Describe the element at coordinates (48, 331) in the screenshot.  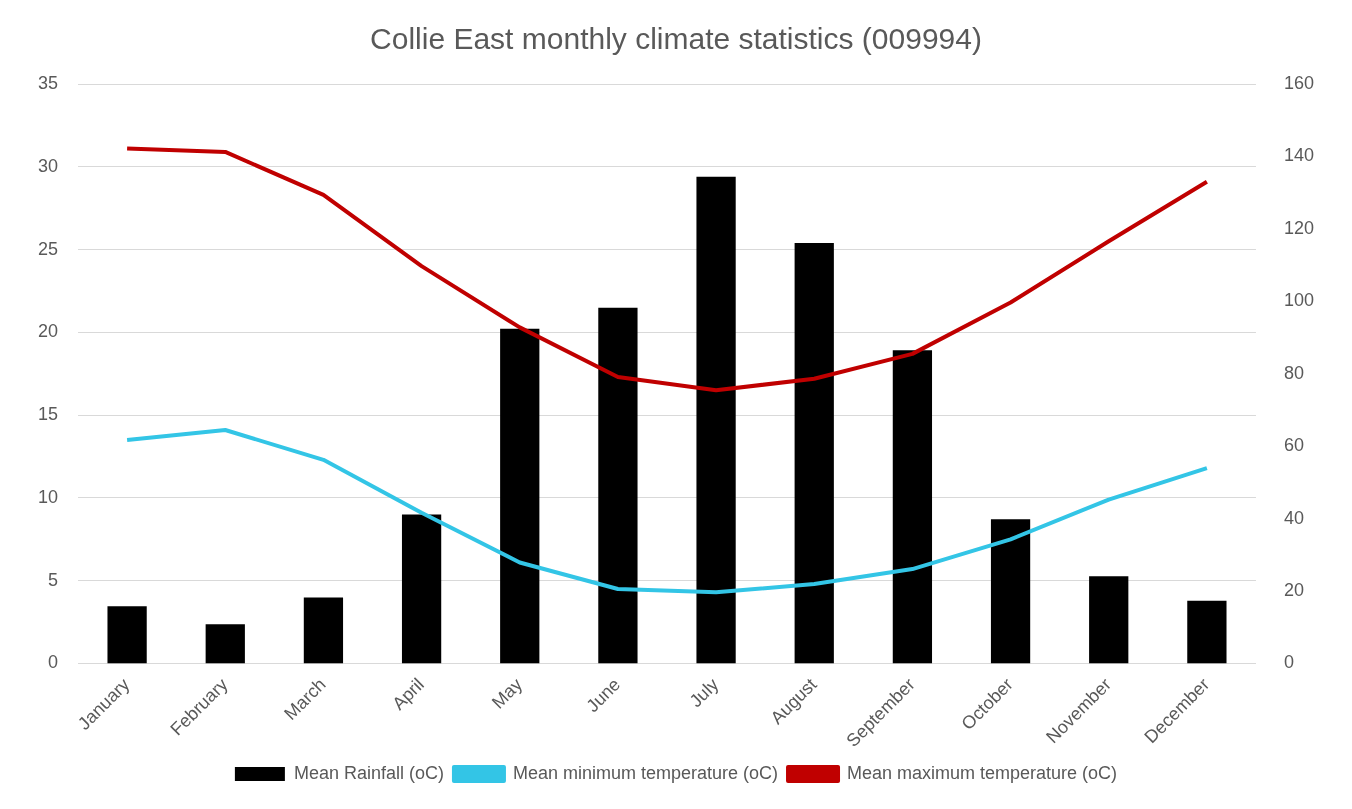
I see `y-tick-label: 20` at that location.